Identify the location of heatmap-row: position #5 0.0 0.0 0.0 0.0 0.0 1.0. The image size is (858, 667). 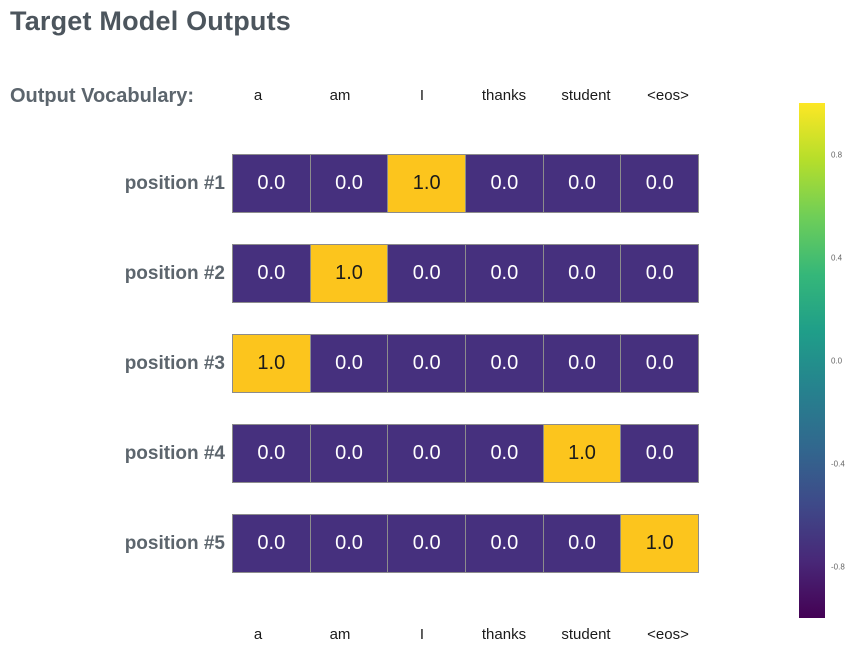
(365, 543).